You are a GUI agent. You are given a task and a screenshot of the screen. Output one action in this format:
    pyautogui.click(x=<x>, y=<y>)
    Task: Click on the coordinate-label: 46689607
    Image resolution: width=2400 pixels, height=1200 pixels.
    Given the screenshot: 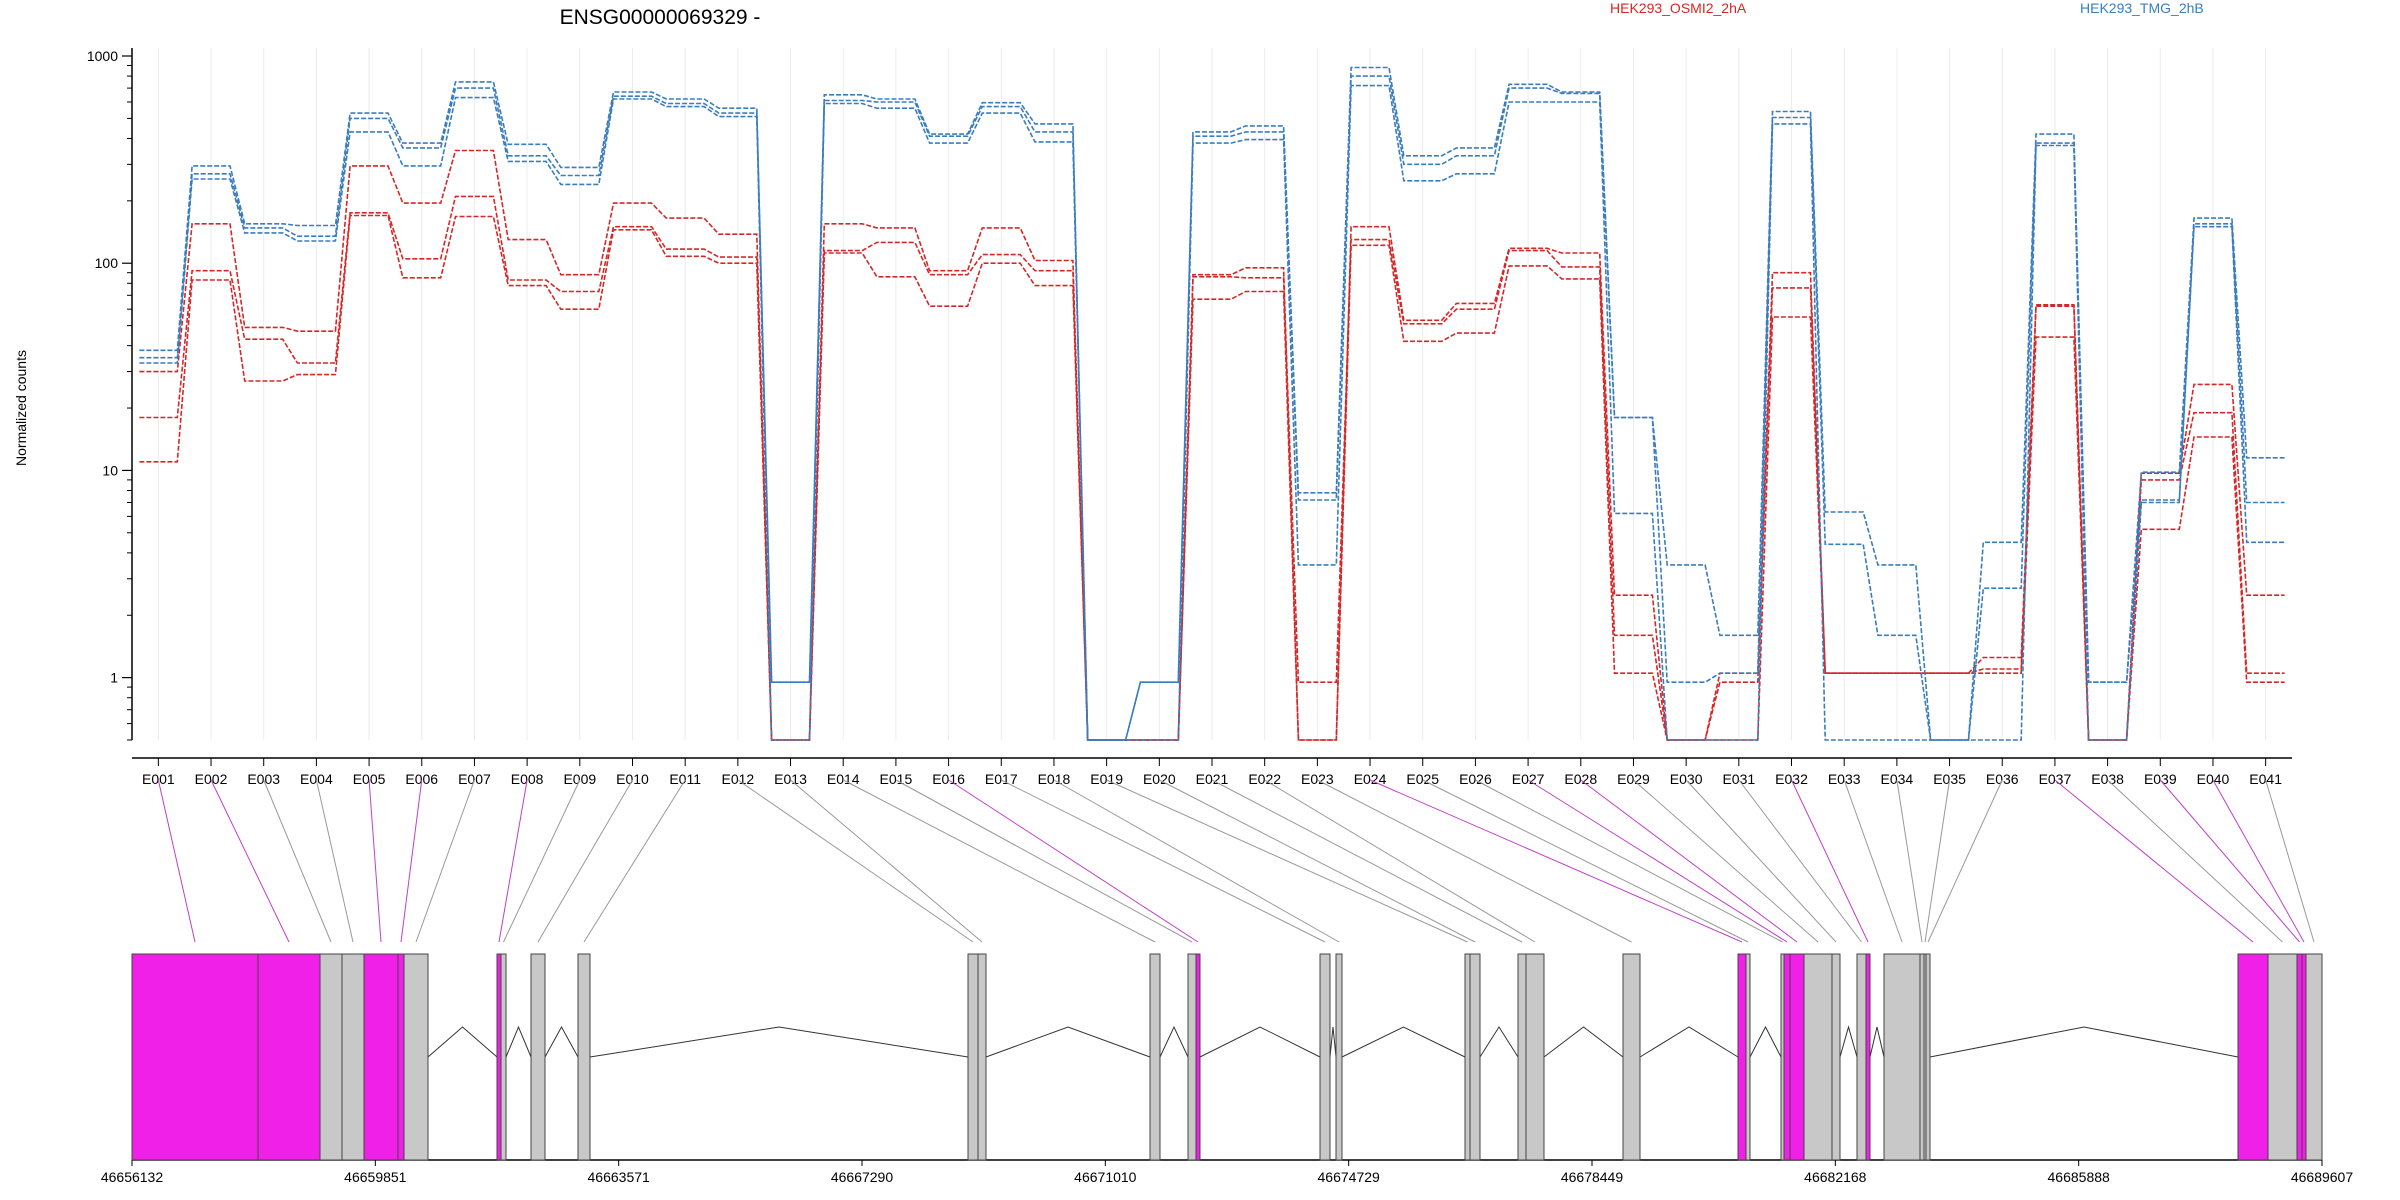 What is the action you would take?
    pyautogui.click(x=2322, y=1177)
    